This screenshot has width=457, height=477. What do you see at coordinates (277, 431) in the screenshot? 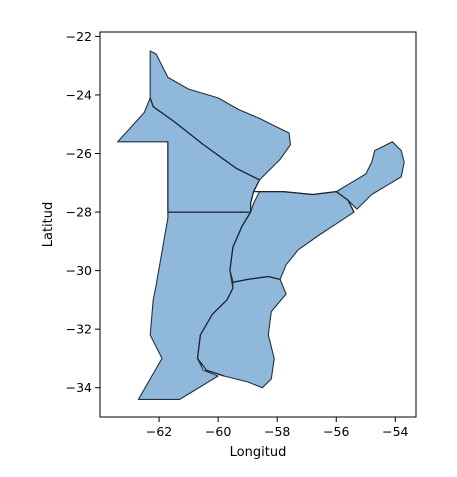
I see `x-tick-label: −58` at bounding box center [277, 431].